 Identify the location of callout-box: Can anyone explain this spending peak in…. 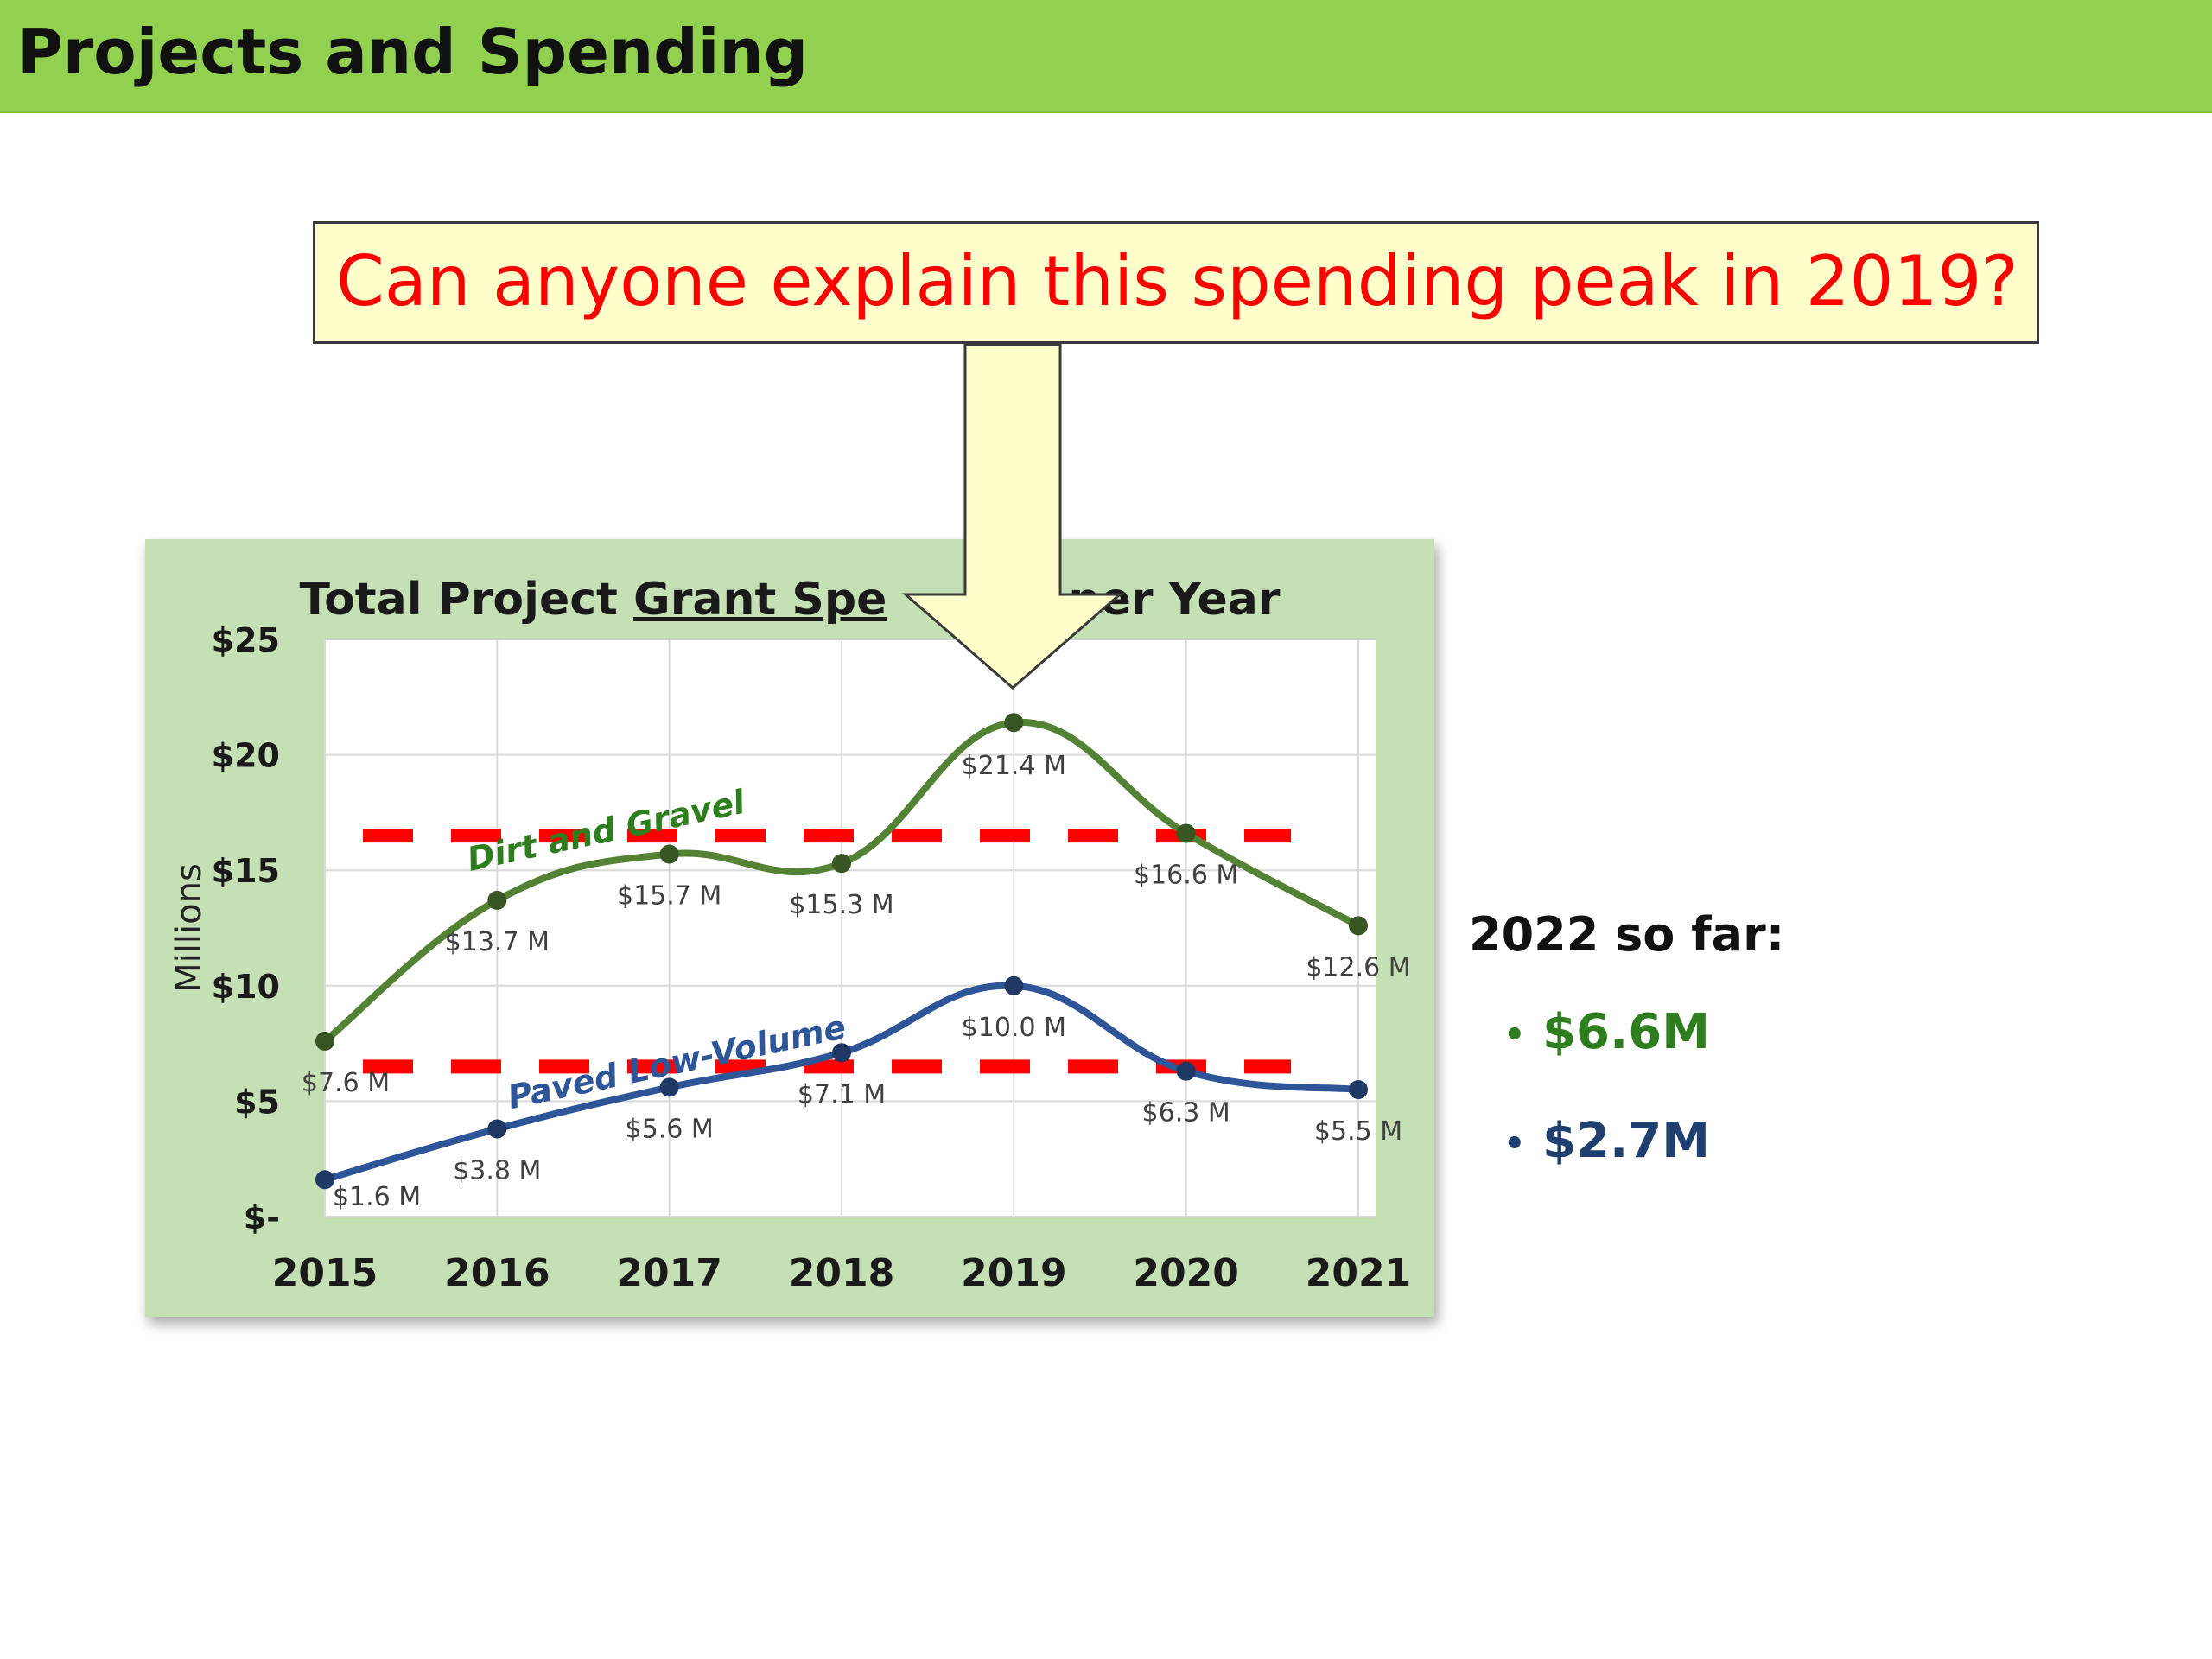
(1176, 282).